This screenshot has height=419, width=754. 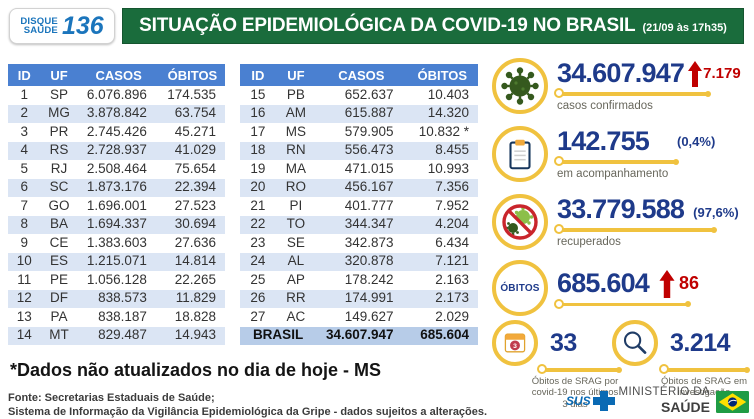 What do you see at coordinates (369, 131) in the screenshot?
I see `cell-casos: 579.905` at bounding box center [369, 131].